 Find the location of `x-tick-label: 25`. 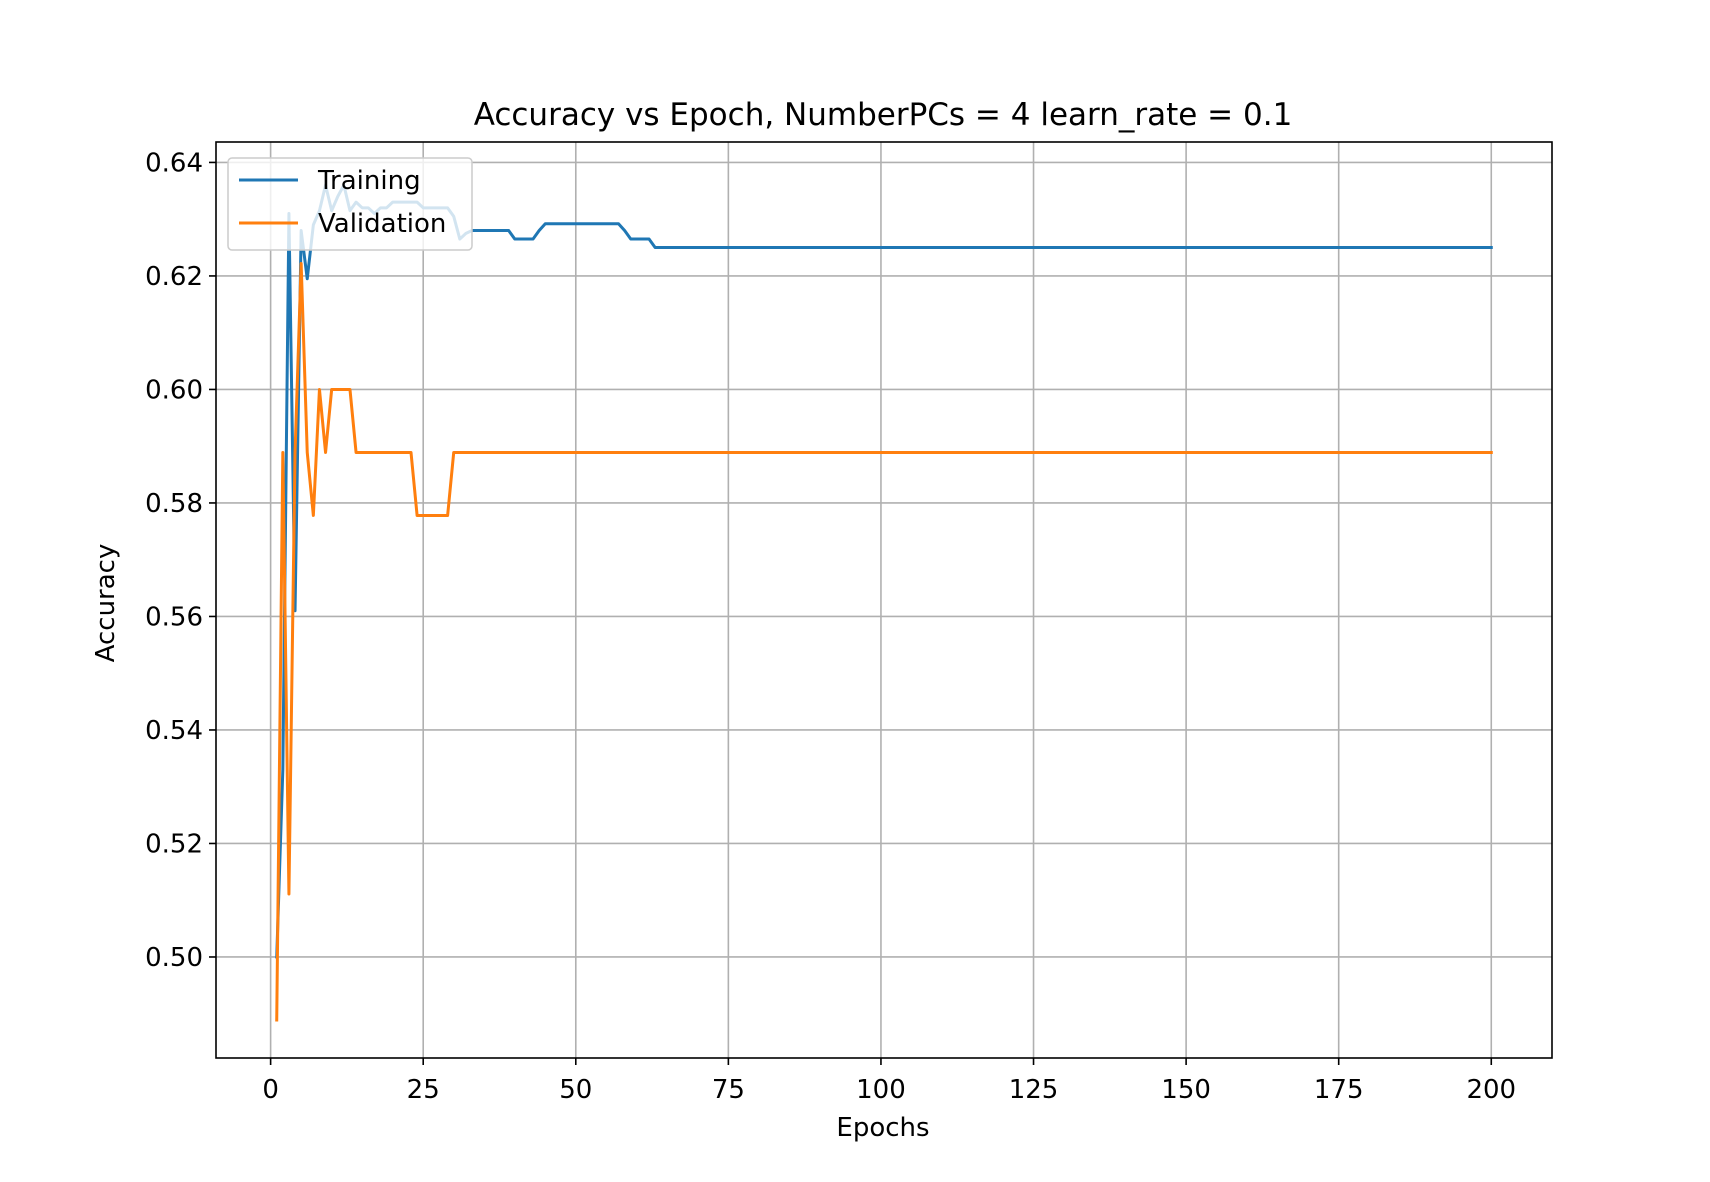

x-tick-label: 25 is located at coordinates (423, 1090).